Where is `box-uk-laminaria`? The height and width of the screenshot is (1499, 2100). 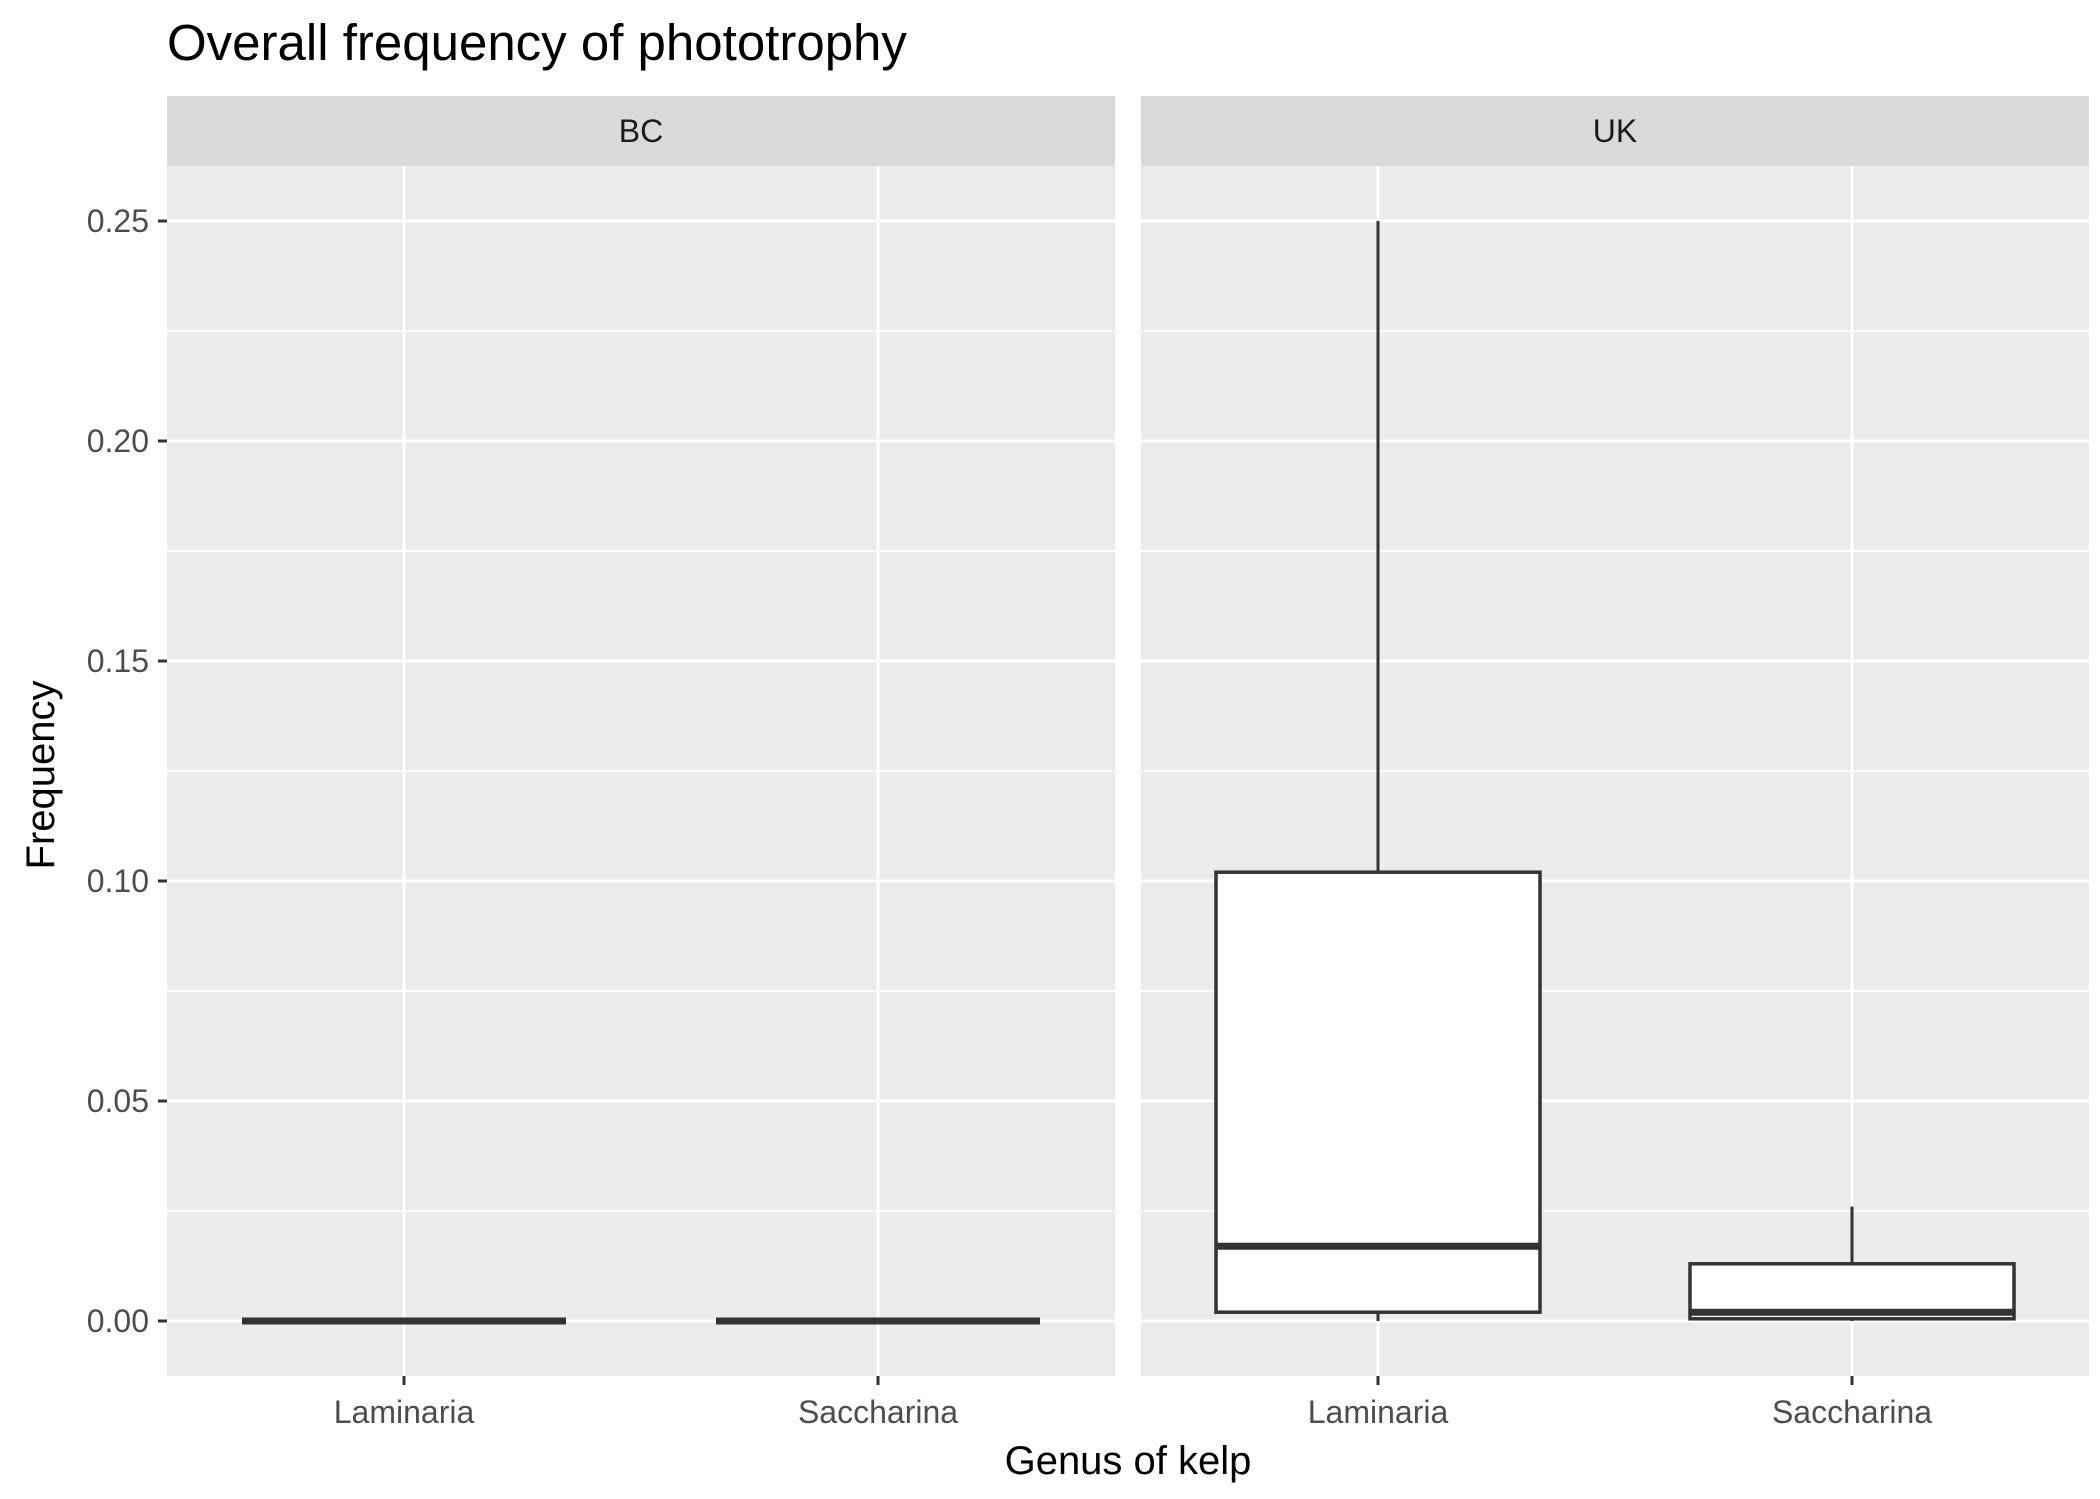 box-uk-laminaria is located at coordinates (1378, 771).